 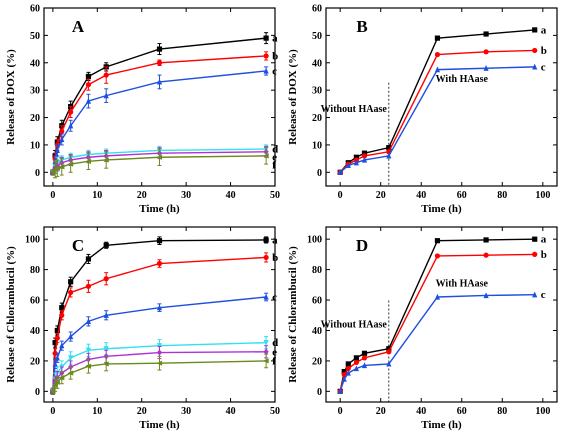 What do you see at coordinates (159, 425) in the screenshot?
I see `x-axis-title: Time (h)` at bounding box center [159, 425].